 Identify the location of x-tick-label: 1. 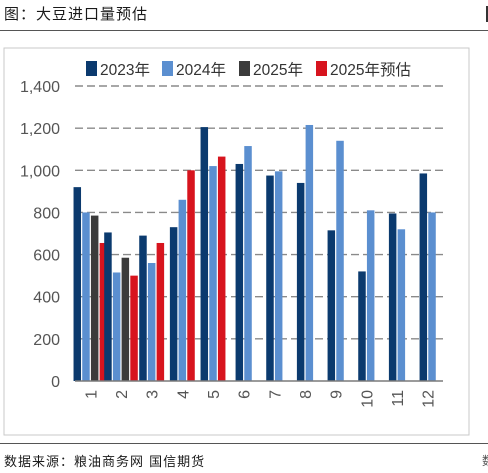
(91, 394).